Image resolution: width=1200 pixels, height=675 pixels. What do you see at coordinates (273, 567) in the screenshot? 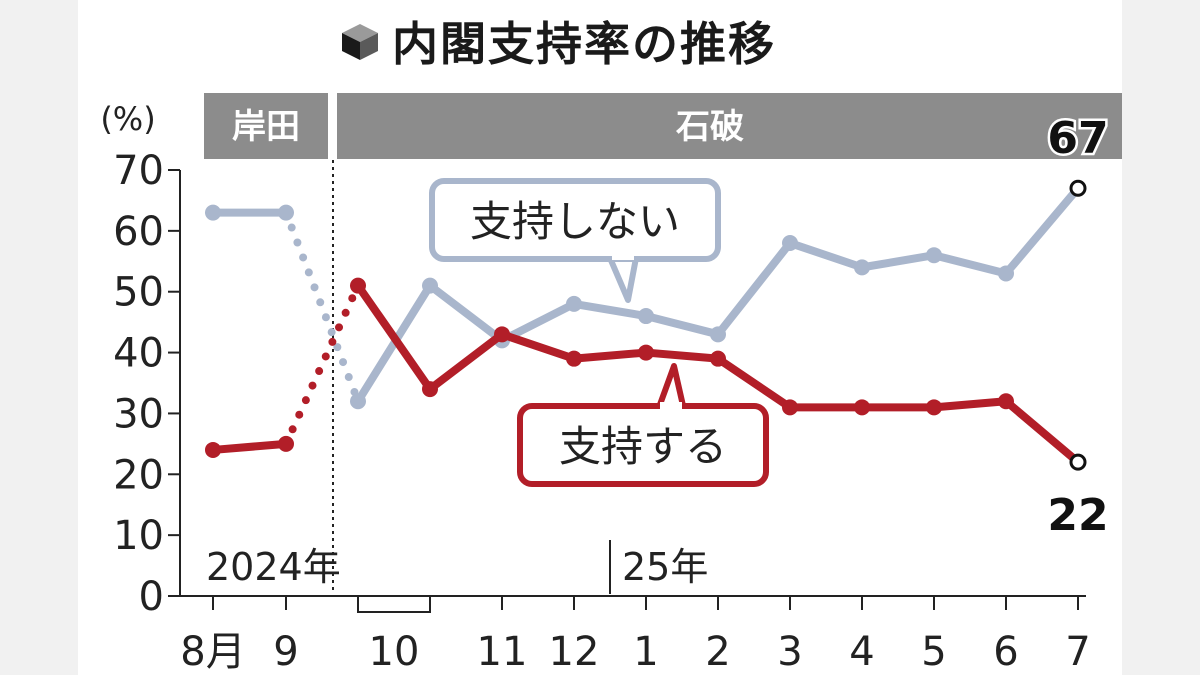
I see `year-label-2024: 2024年` at bounding box center [273, 567].